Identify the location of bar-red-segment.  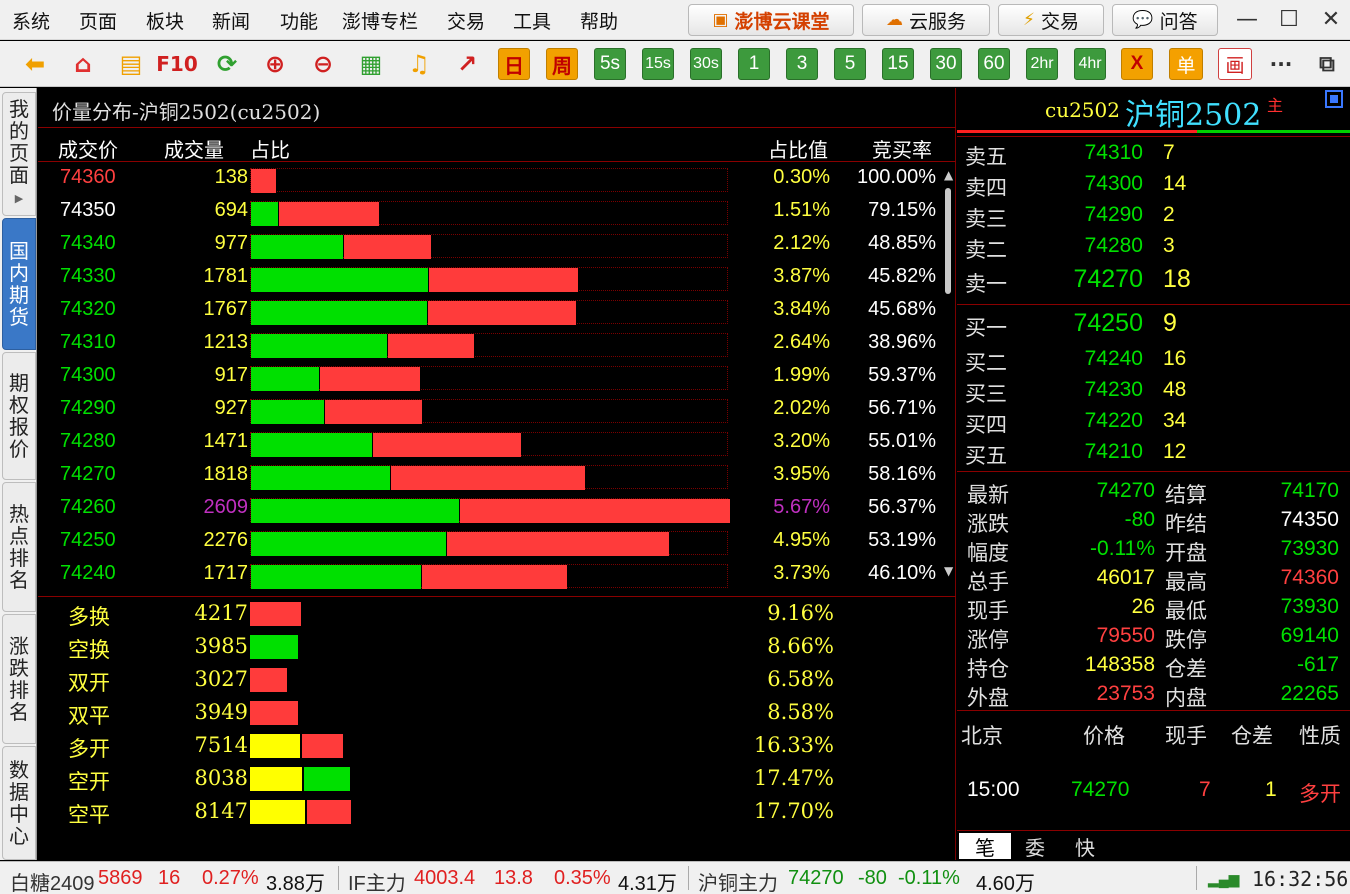
(276, 614).